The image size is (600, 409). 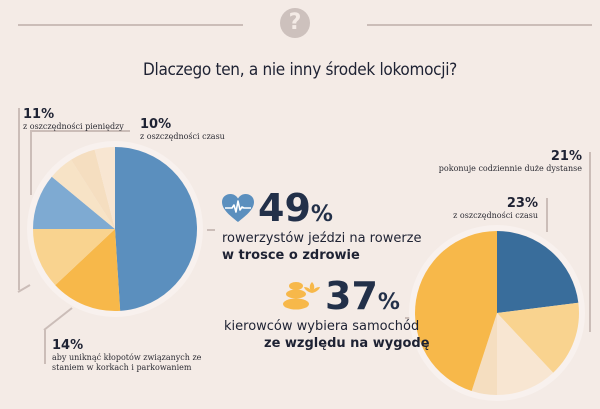 I want to click on callout-text: staniem w korkach i parkowaniem, so click(x=122, y=367).